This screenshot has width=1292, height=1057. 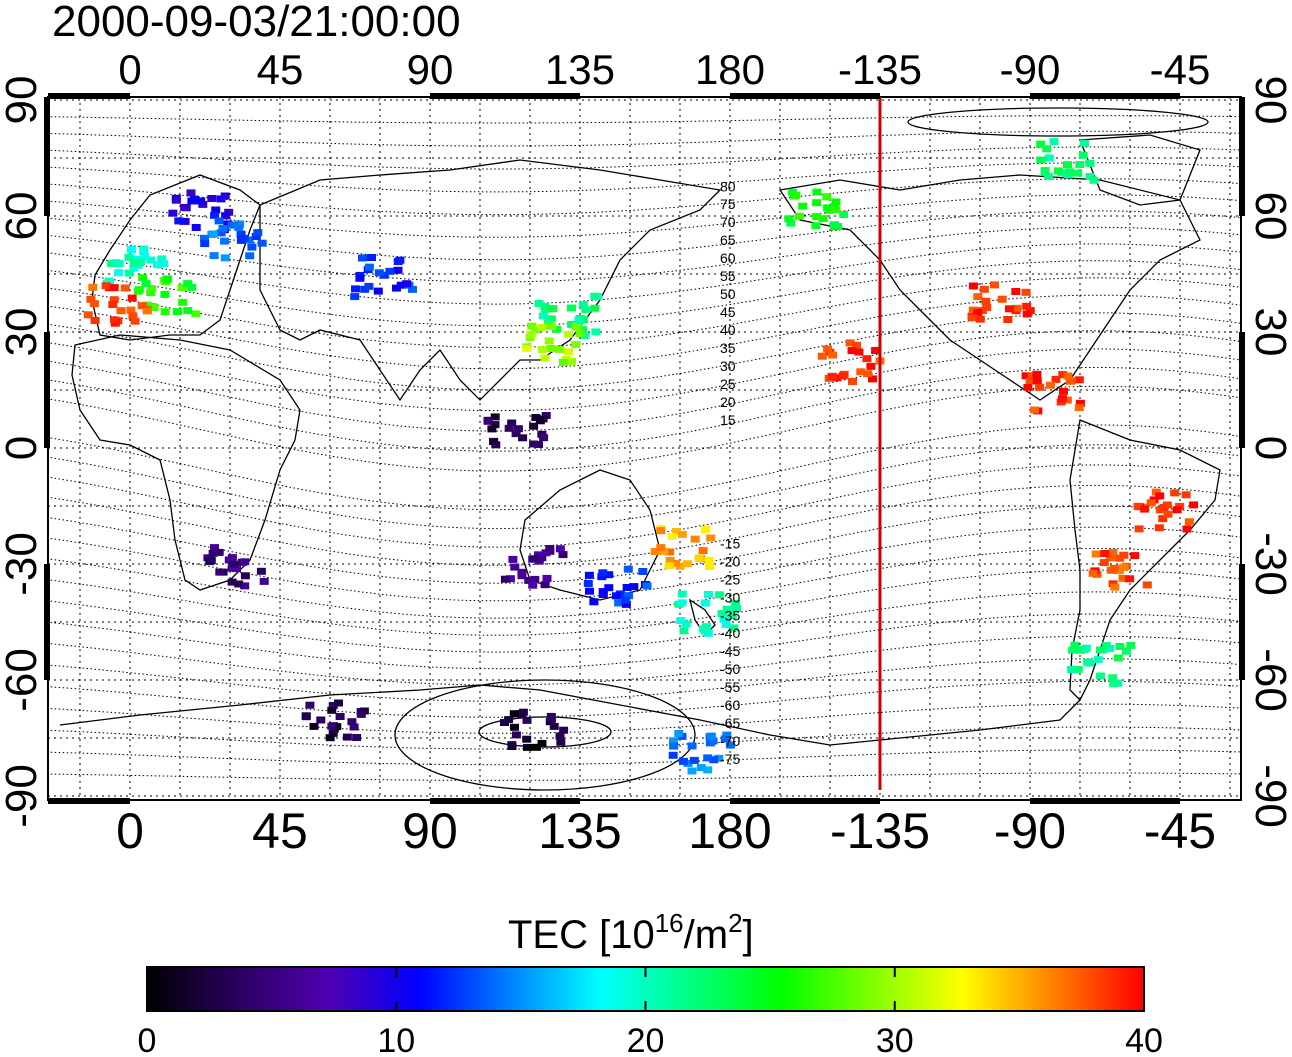 I want to click on contour-label: 75, so click(x=728, y=204).